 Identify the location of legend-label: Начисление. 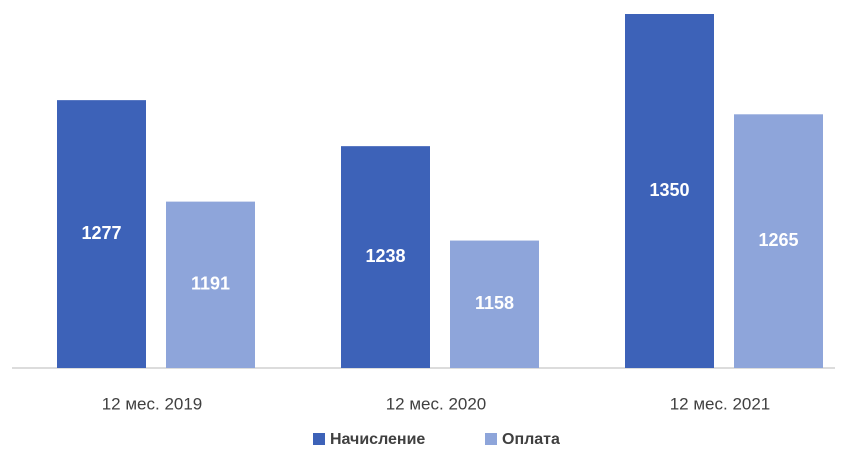
(377, 439).